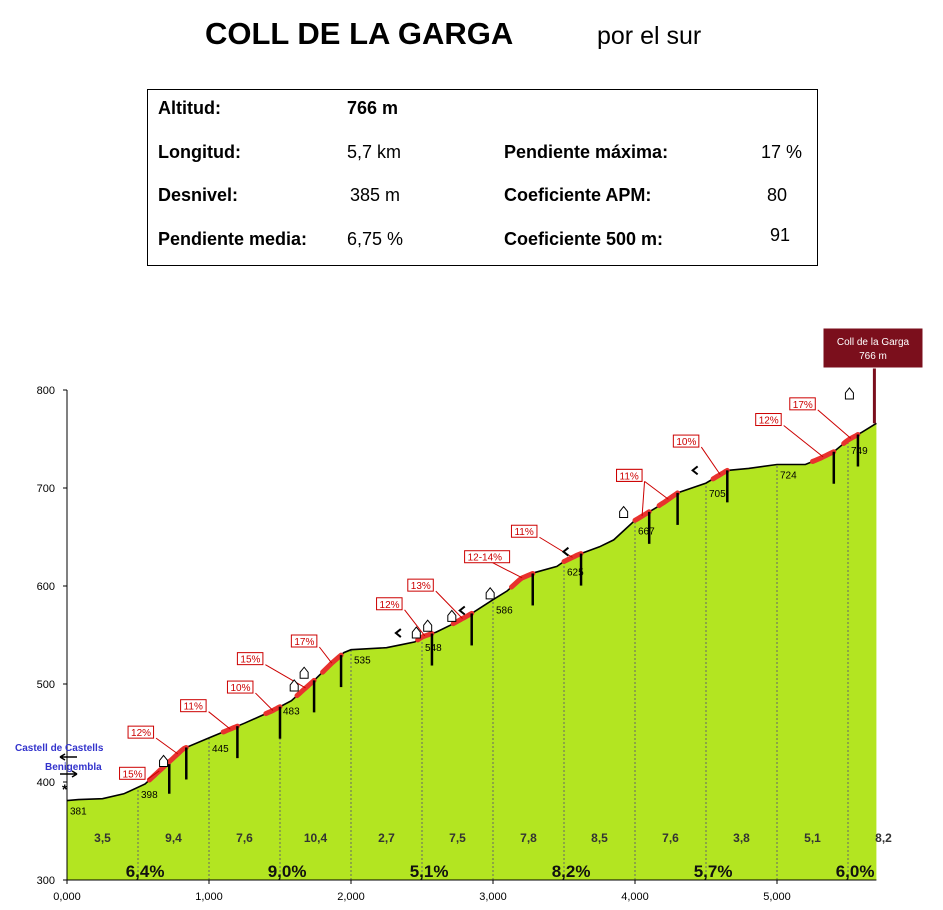 Image resolution: width=943 pixels, height=910 pixels. I want to click on pendiente-maxima-value: 17 %, so click(782, 152).